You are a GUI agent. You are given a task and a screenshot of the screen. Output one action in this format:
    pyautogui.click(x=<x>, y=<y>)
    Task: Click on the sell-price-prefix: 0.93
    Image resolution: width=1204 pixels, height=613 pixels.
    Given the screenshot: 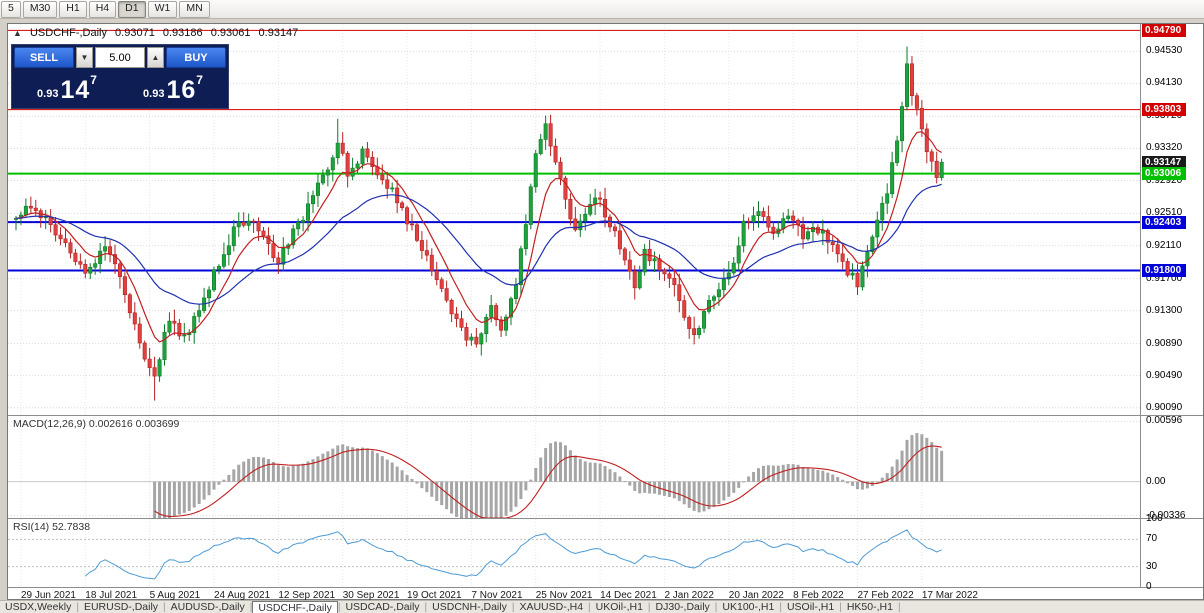 What is the action you would take?
    pyautogui.click(x=48, y=94)
    